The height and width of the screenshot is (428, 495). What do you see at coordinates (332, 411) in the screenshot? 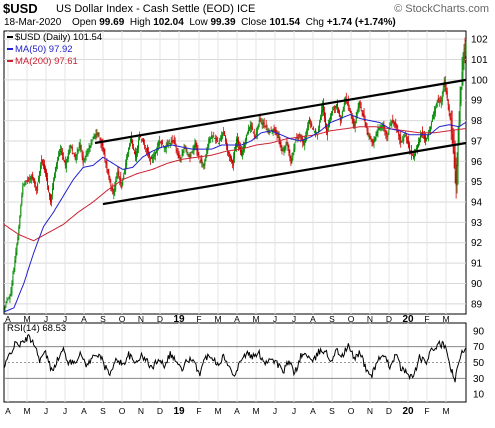
I see `rsi-x-label-17: S` at bounding box center [332, 411].